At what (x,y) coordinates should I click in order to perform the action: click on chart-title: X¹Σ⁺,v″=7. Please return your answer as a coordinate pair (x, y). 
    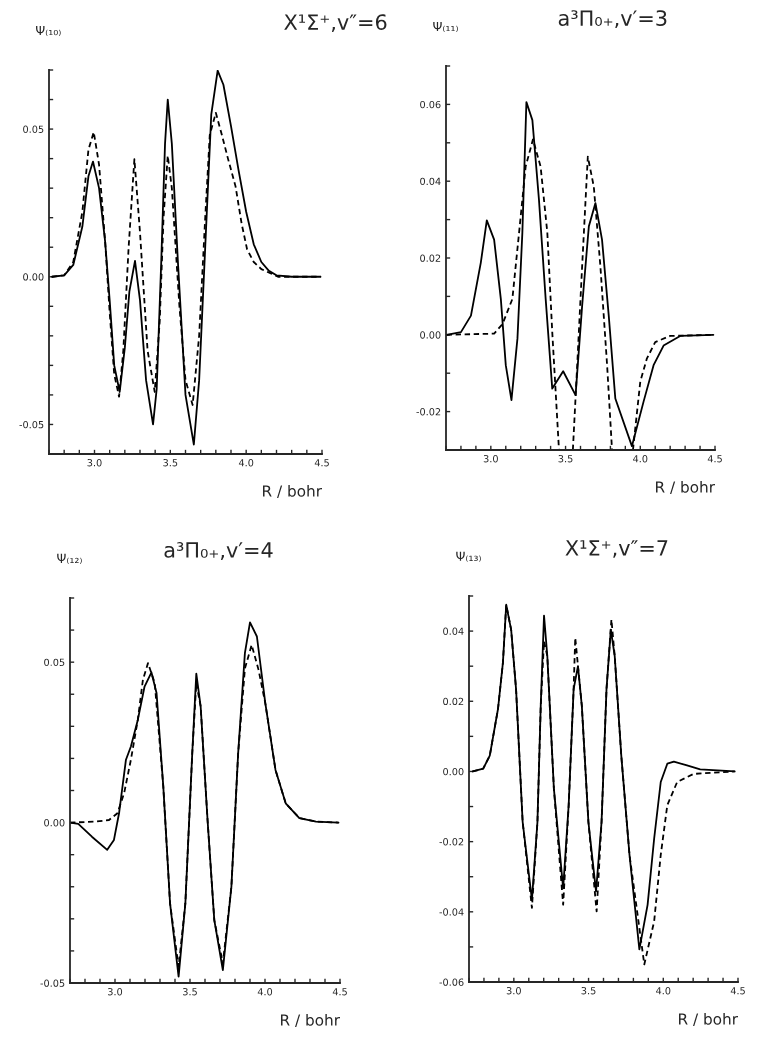
    Looking at the image, I should click on (616, 549).